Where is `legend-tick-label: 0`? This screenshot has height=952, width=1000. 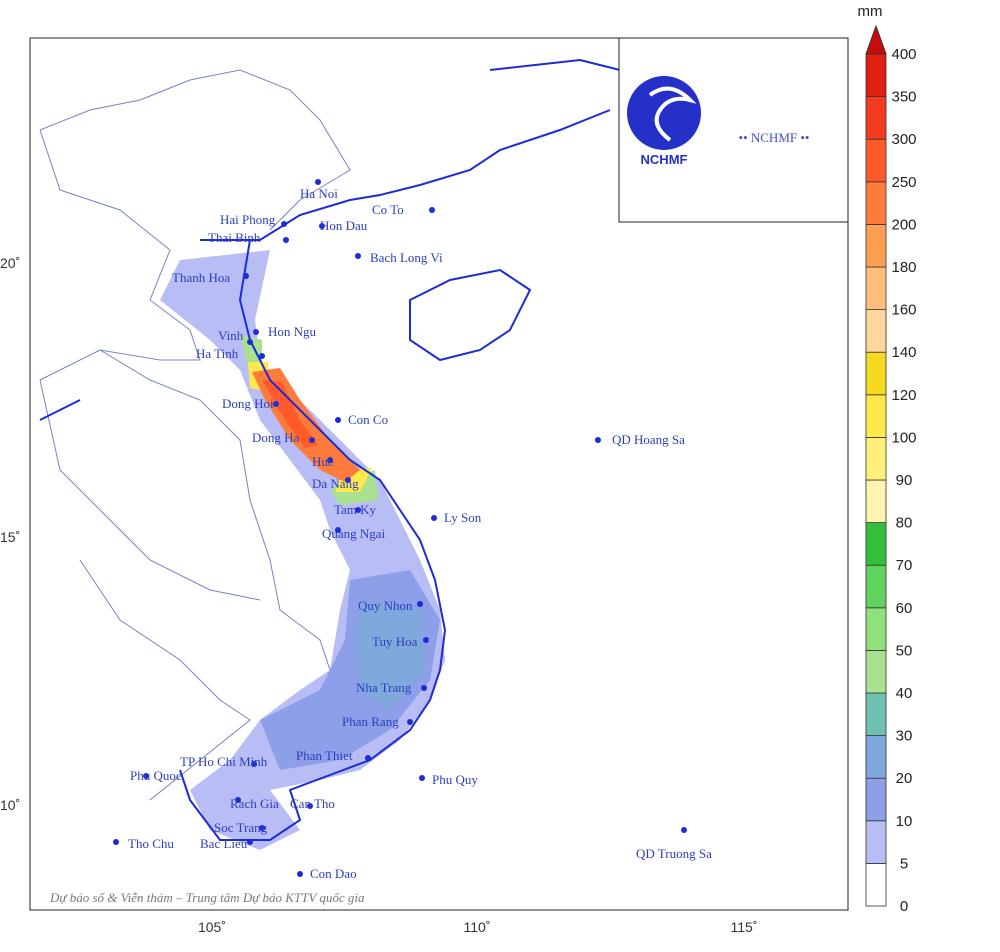
legend-tick-label: 0 is located at coordinates (904, 906).